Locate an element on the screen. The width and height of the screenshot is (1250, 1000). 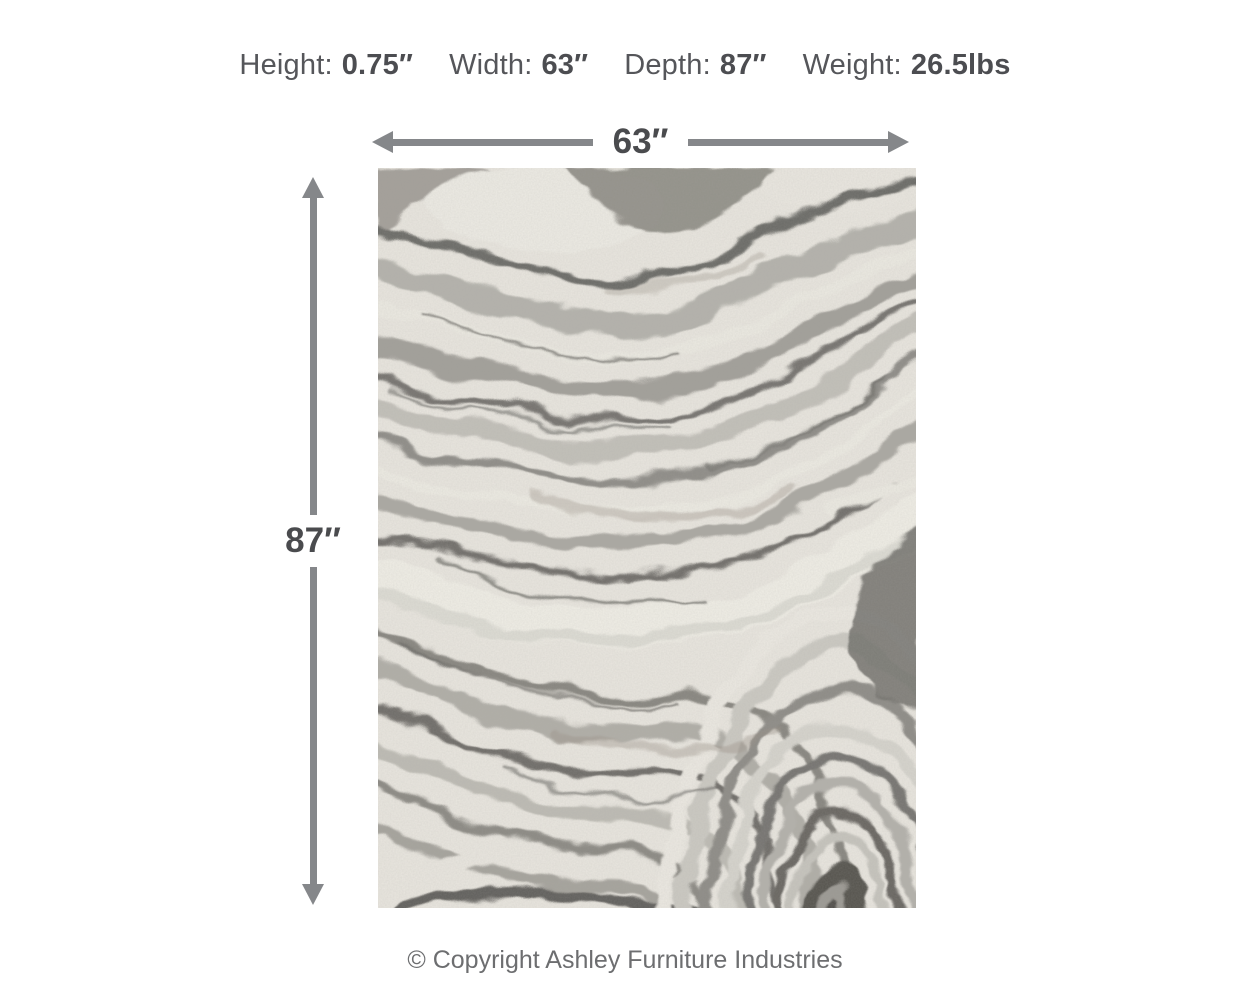
arrowhead-left-icon is located at coordinates (382, 142).